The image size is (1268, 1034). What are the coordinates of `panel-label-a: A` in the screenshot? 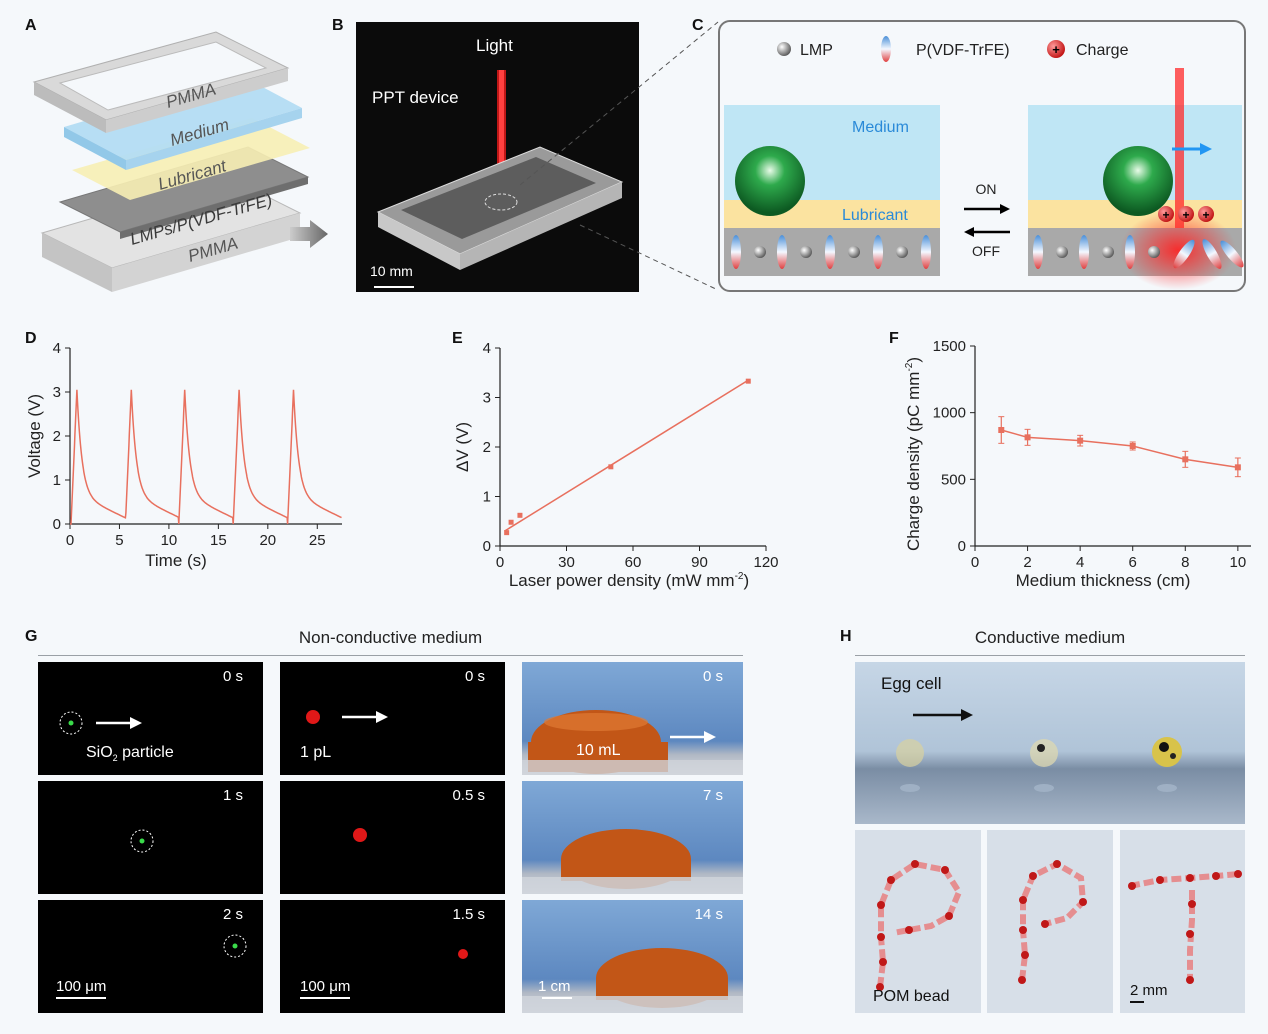 It's located at (31, 25).